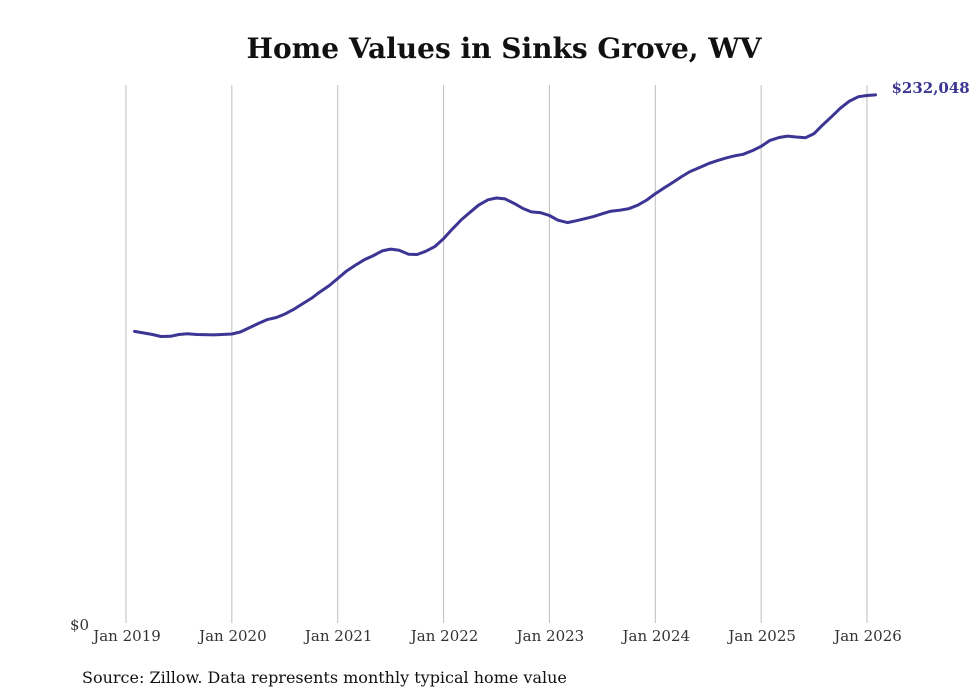 This screenshot has width=980, height=699. What do you see at coordinates (930, 88) in the screenshot?
I see `end-value-label: $232,048` at bounding box center [930, 88].